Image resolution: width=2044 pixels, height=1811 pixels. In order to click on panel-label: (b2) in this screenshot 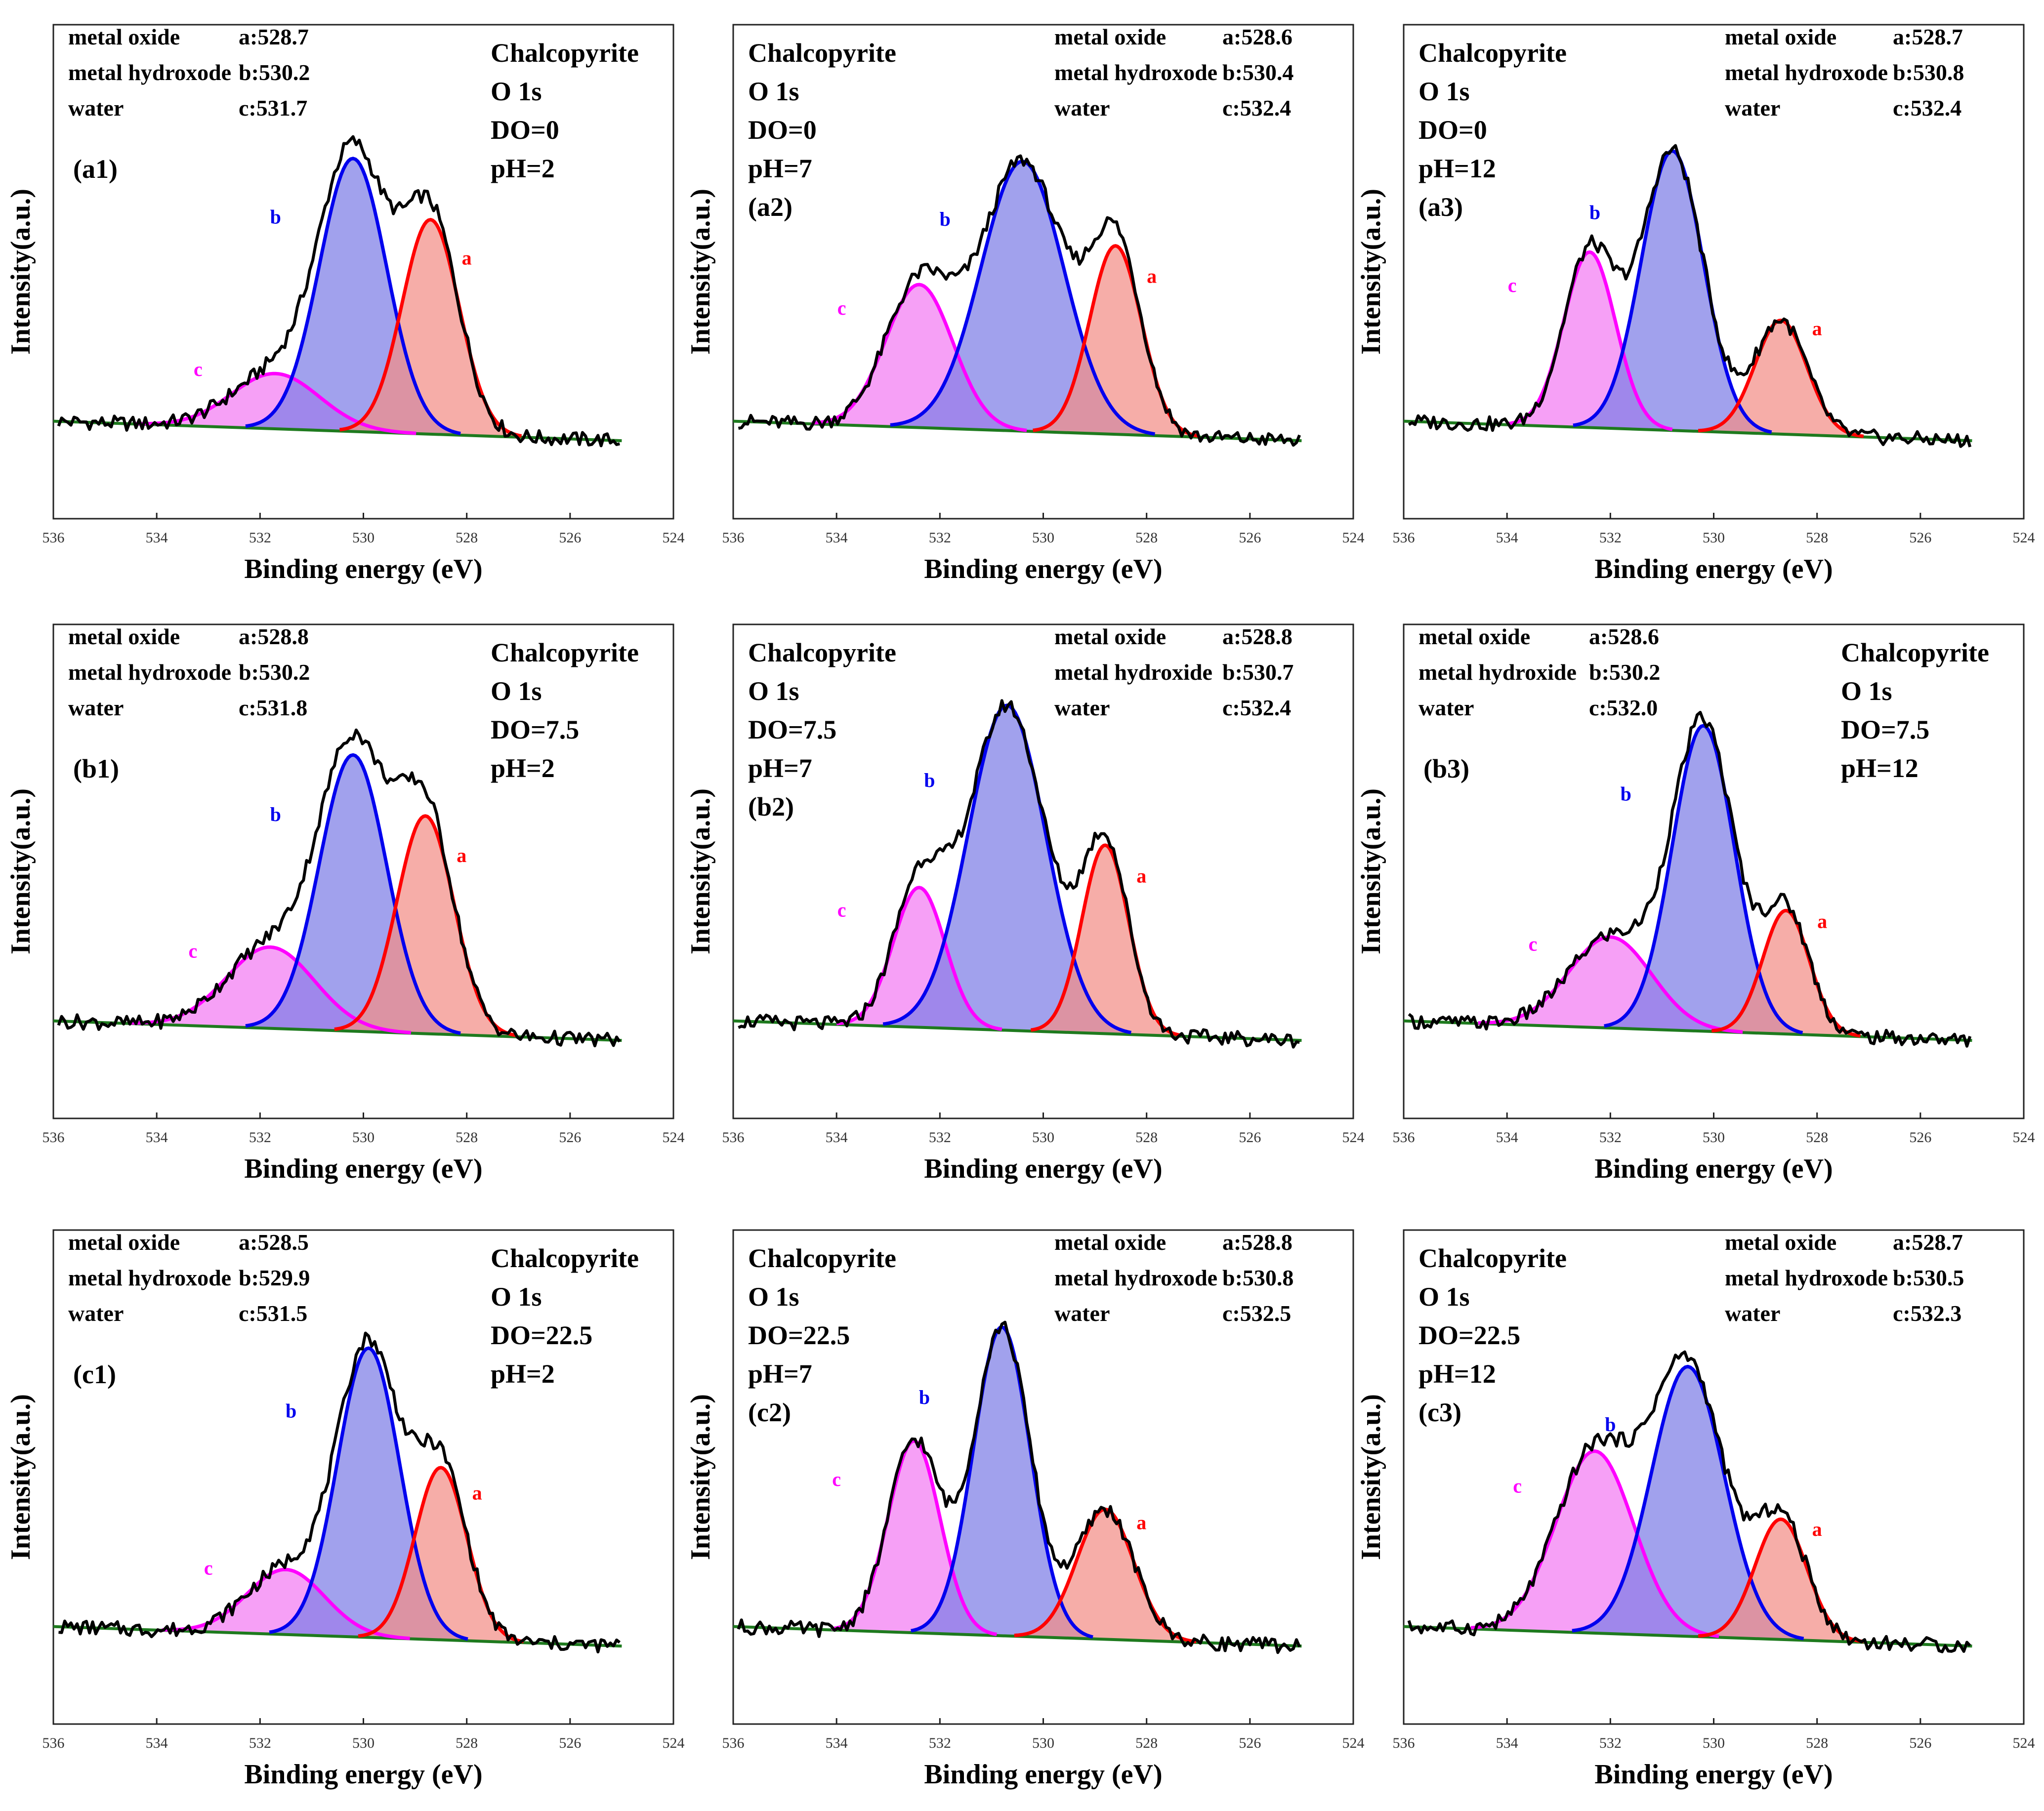, I will do `click(771, 807)`.